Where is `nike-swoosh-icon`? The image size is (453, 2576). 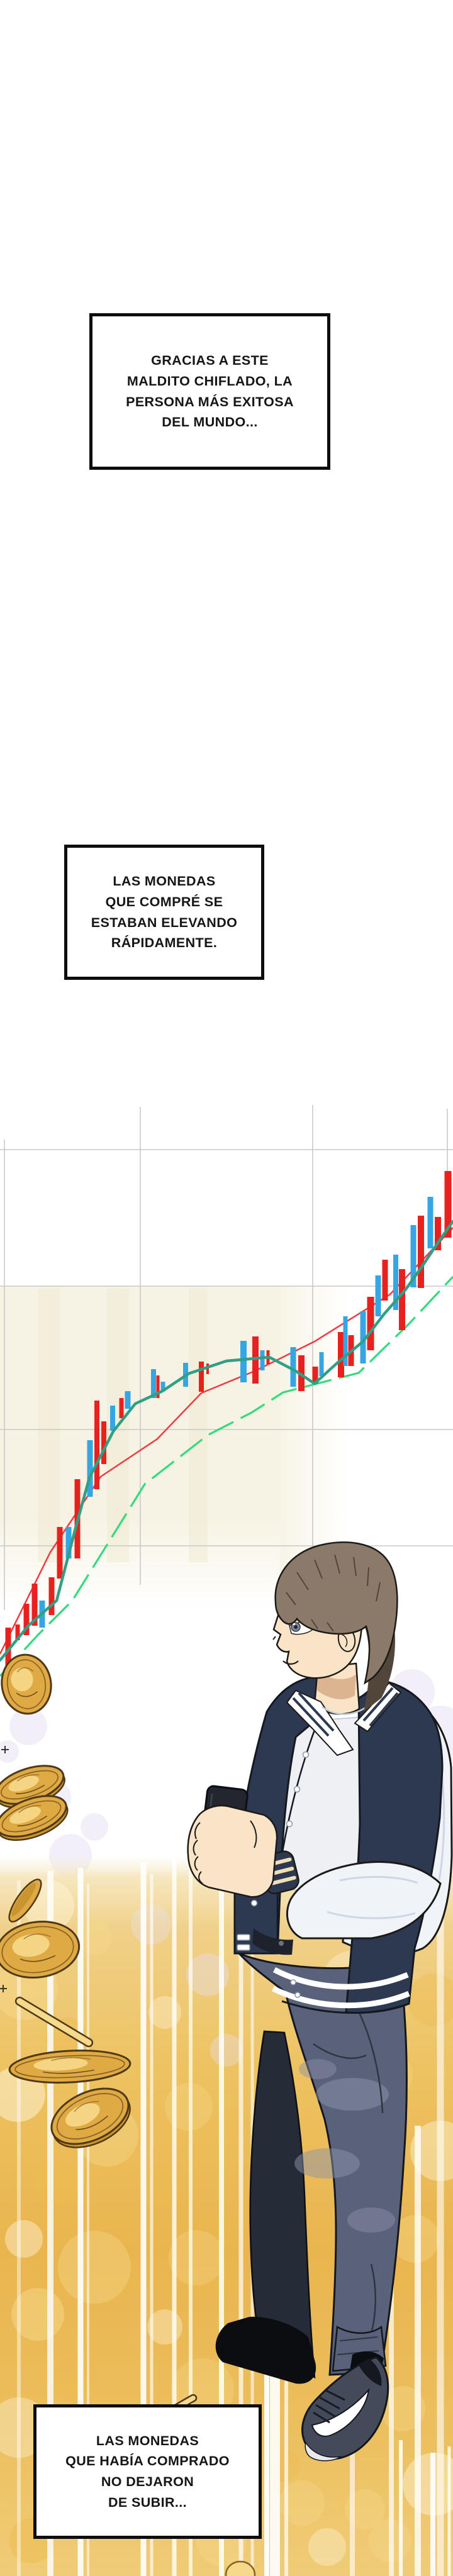
nike-swoosh-icon is located at coordinates (340, 2412).